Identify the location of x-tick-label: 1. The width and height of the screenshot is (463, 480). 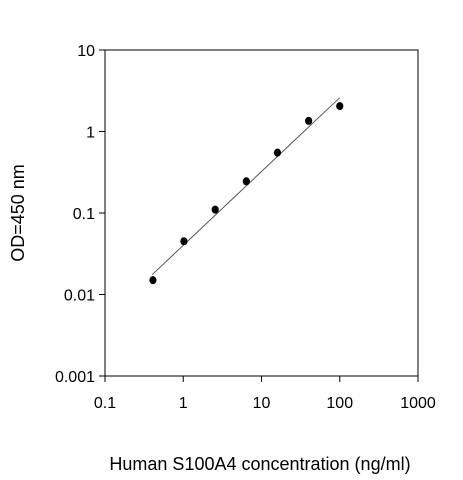
(183, 403).